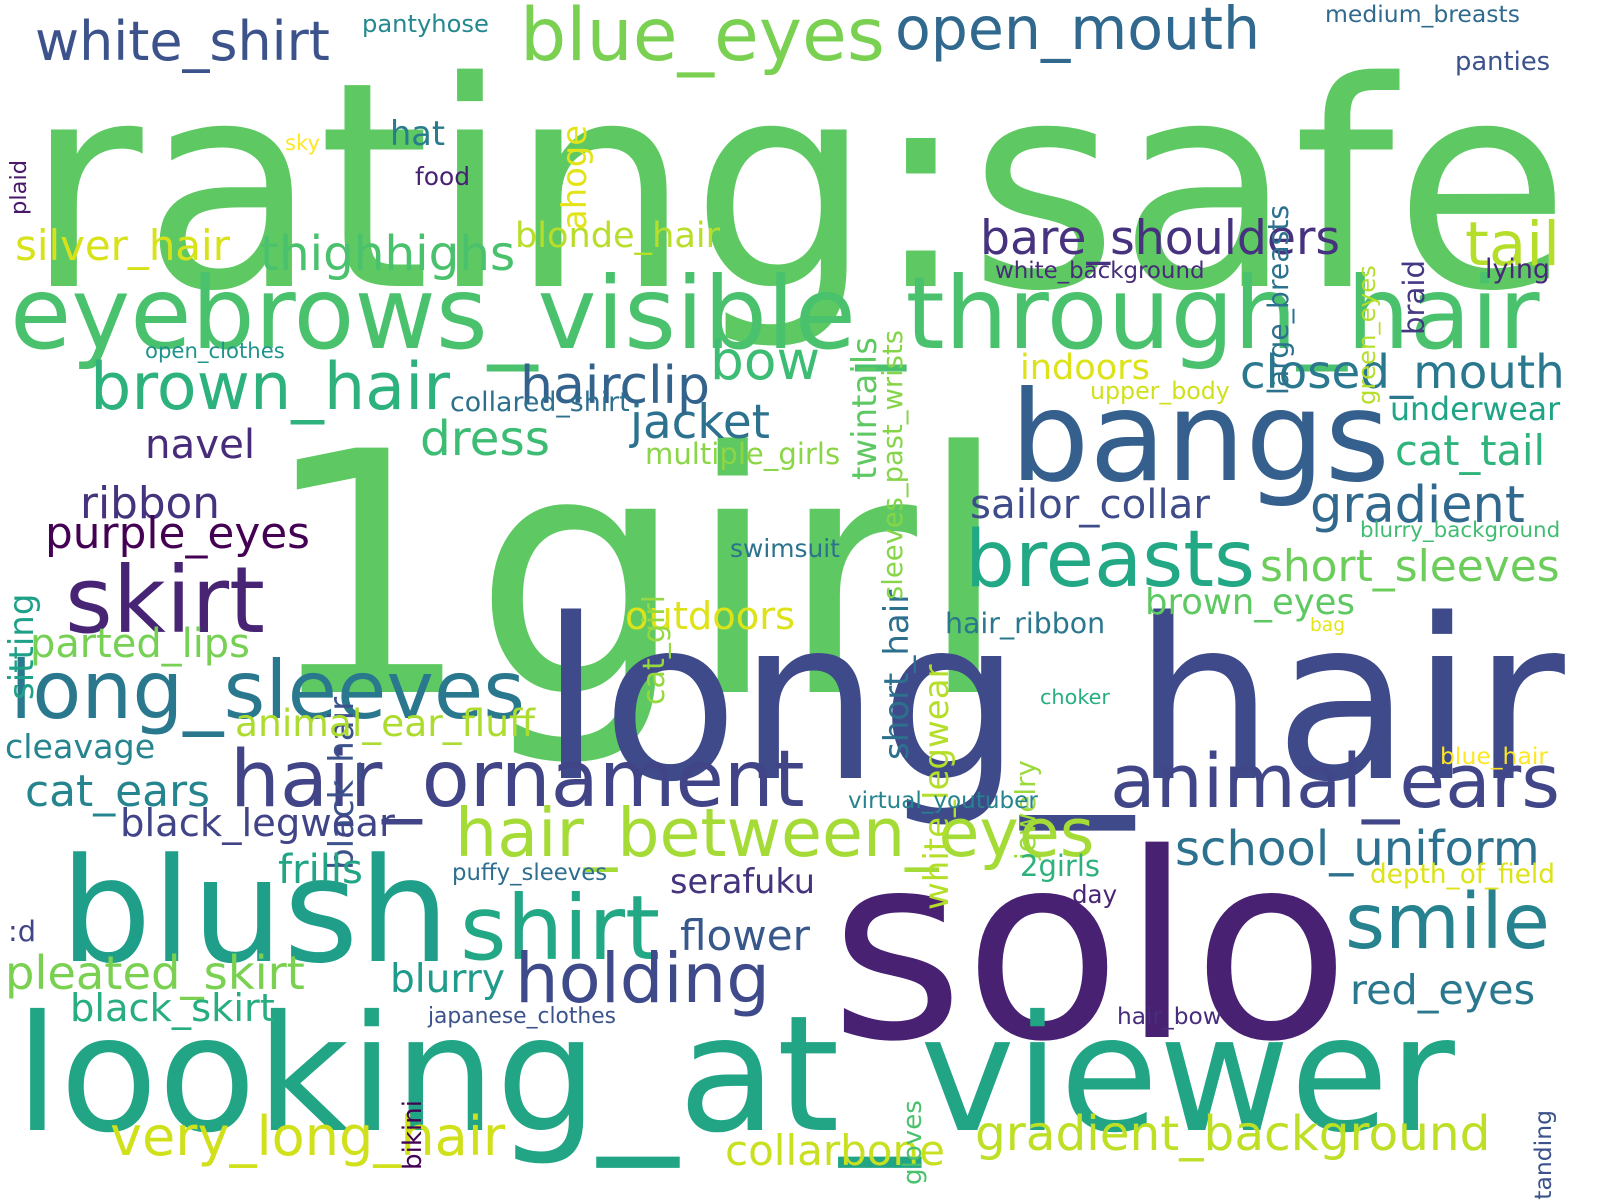  Describe the element at coordinates (522, 1016) in the screenshot. I see `word-japanese-clothes: japanese_clothes` at that location.